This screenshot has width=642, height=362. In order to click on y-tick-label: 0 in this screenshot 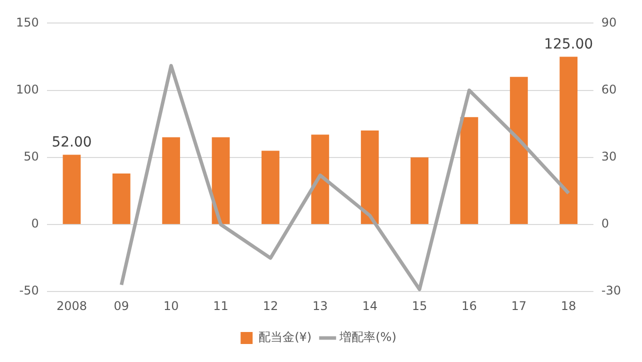, I will do `click(35, 223)`.